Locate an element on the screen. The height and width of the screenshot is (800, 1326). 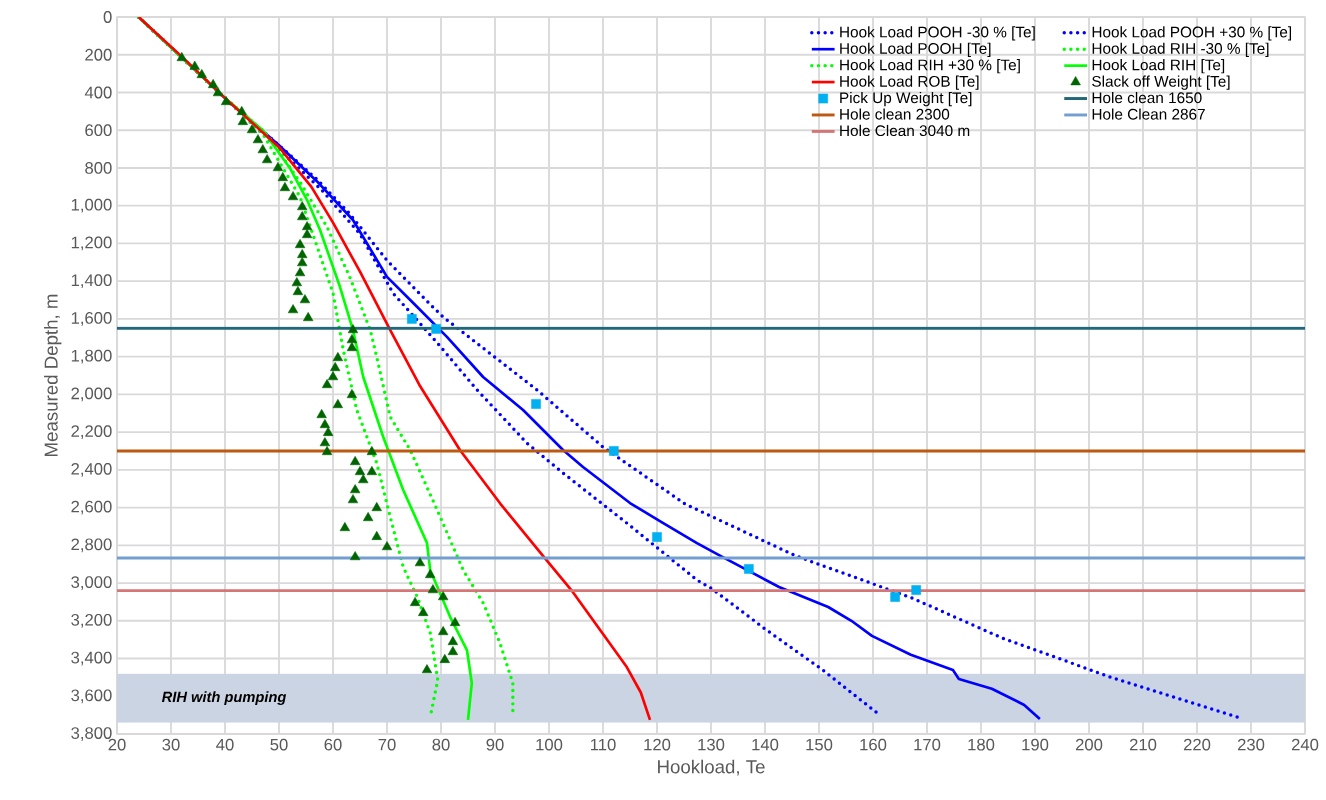
y-tick-label: 2,000 is located at coordinates (91, 394).